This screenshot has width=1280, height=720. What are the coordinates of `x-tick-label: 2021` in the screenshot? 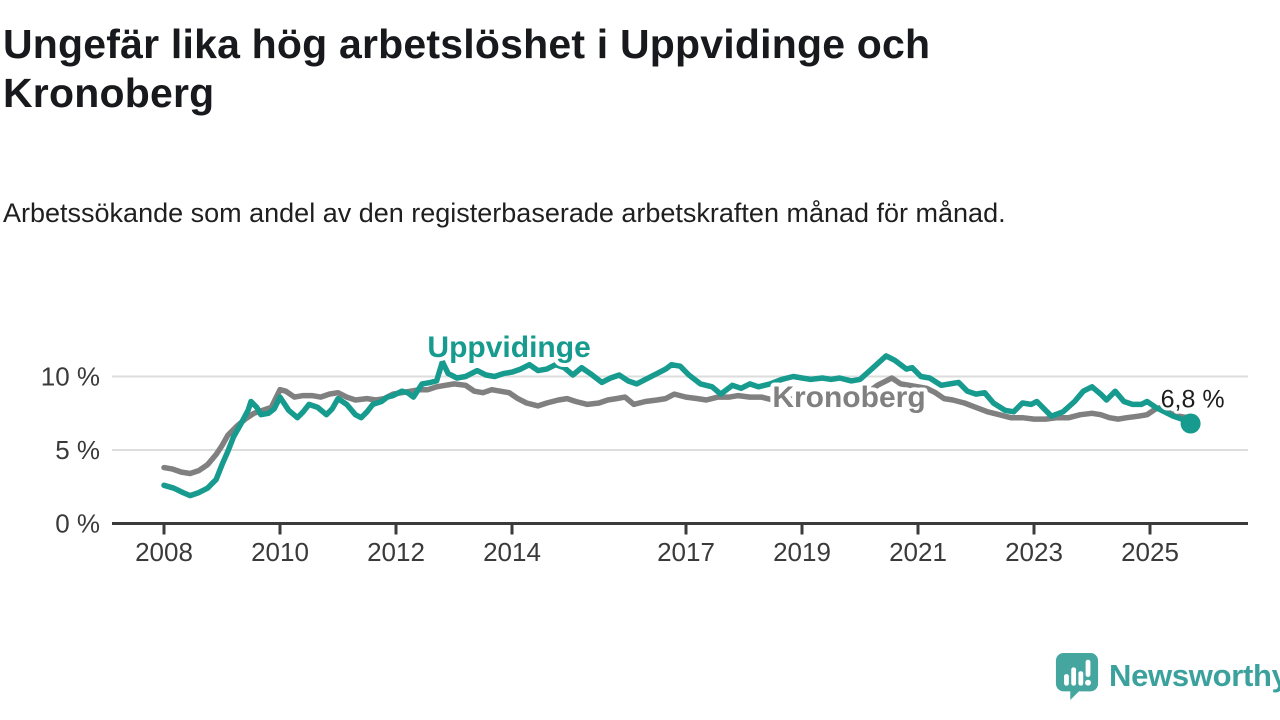 It's located at (918, 552).